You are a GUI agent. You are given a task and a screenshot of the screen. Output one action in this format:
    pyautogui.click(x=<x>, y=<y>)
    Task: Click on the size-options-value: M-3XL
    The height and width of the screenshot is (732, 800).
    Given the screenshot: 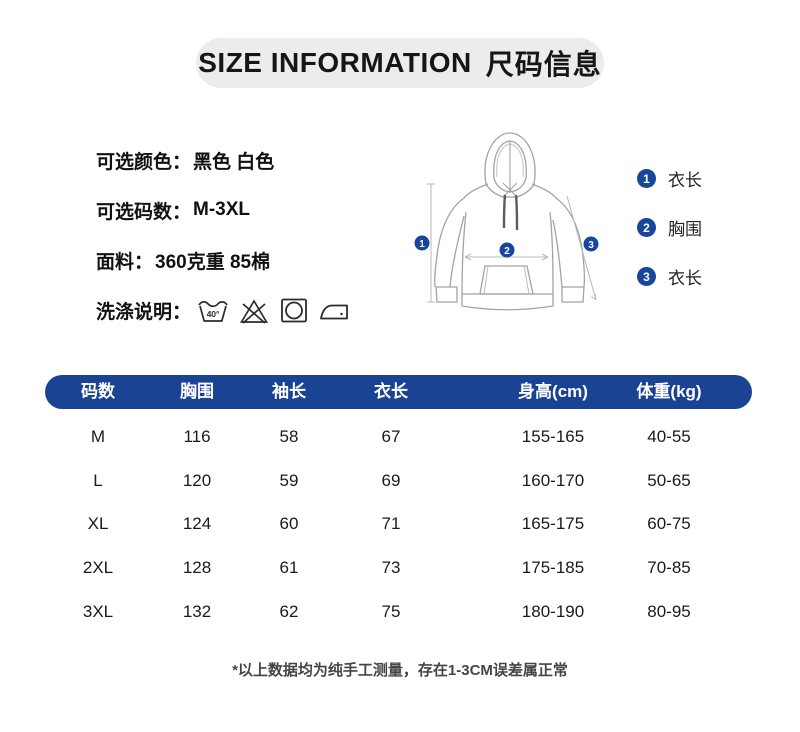 What is the action you would take?
    pyautogui.click(x=222, y=209)
    